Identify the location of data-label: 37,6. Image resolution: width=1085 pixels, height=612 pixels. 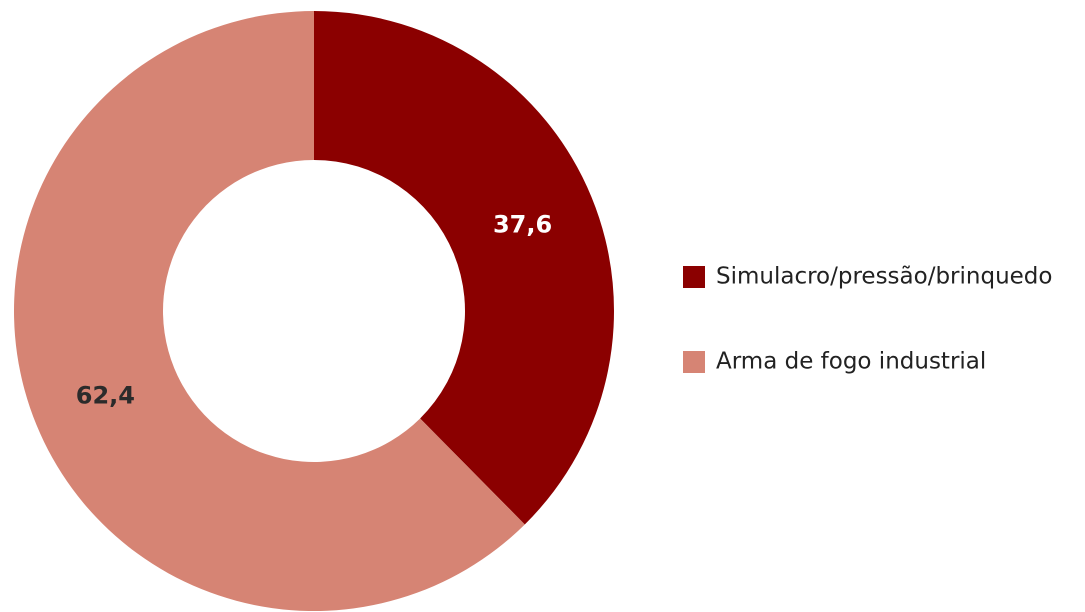
(522, 224).